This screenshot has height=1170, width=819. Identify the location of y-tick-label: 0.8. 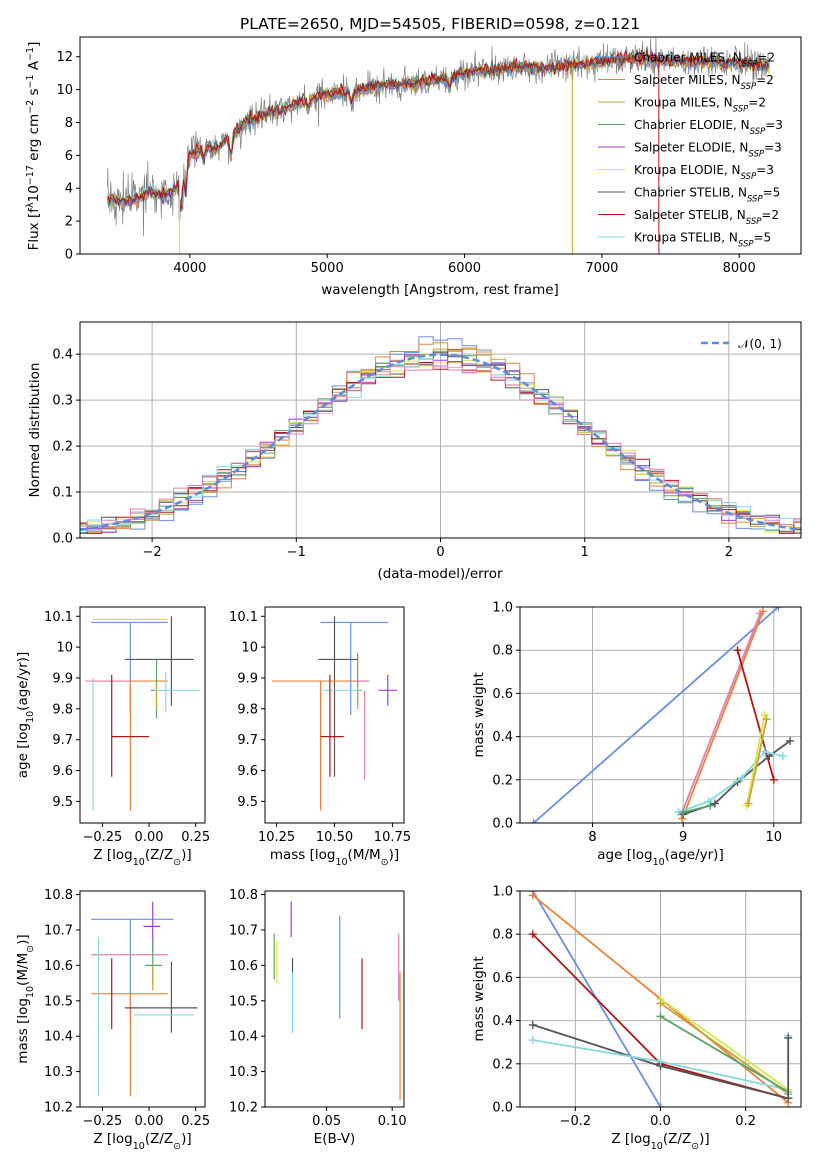
(502, 935).